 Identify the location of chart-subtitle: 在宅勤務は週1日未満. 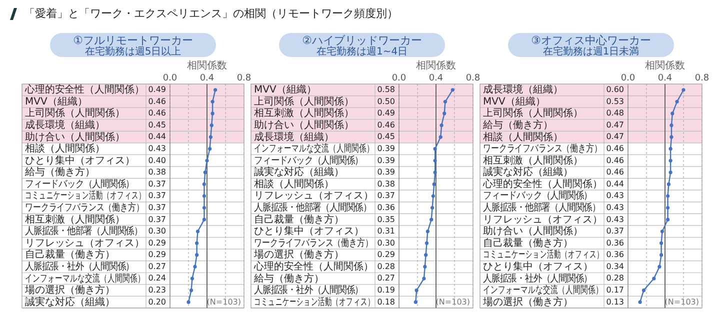
(591, 52).